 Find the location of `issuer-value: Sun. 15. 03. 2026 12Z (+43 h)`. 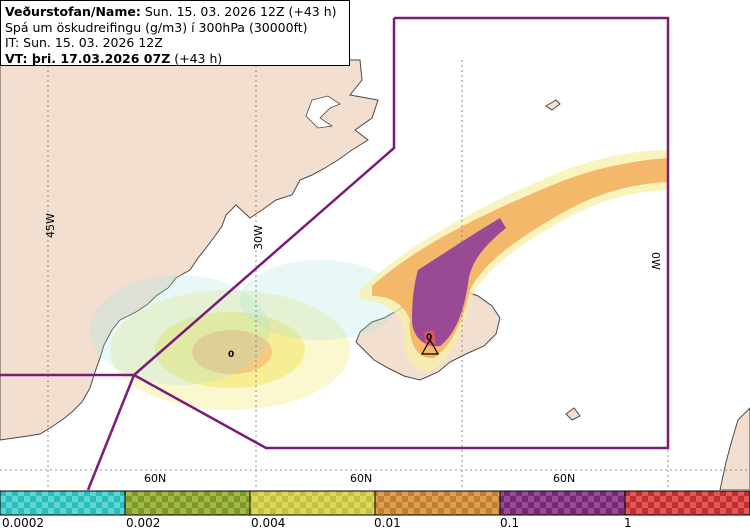

issuer-value: Sun. 15. 03. 2026 12Z (+43 h) is located at coordinates (240, 11).